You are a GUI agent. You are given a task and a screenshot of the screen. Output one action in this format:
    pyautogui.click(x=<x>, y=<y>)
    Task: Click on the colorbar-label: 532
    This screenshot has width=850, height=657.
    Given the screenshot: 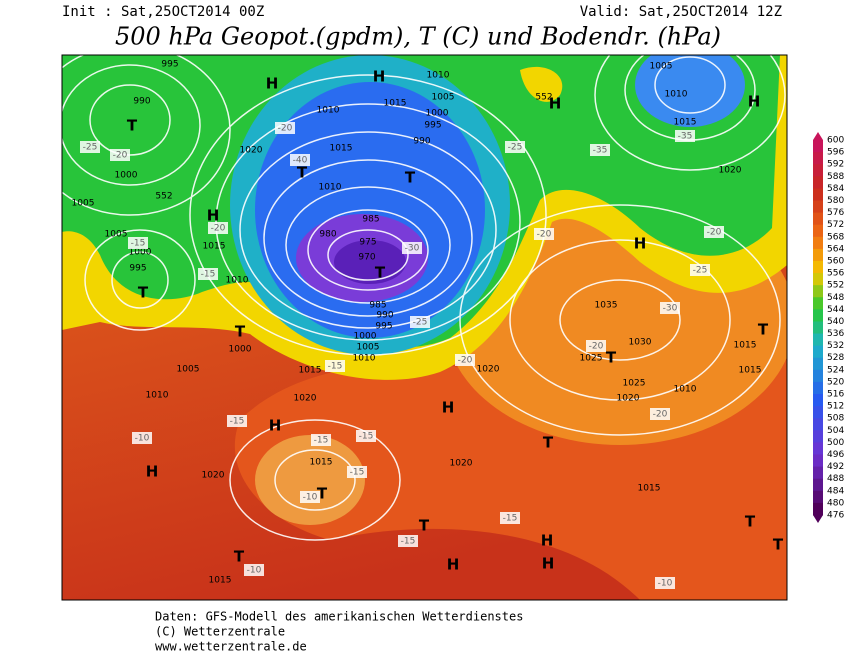 What is the action you would take?
    pyautogui.click(x=835, y=346)
    